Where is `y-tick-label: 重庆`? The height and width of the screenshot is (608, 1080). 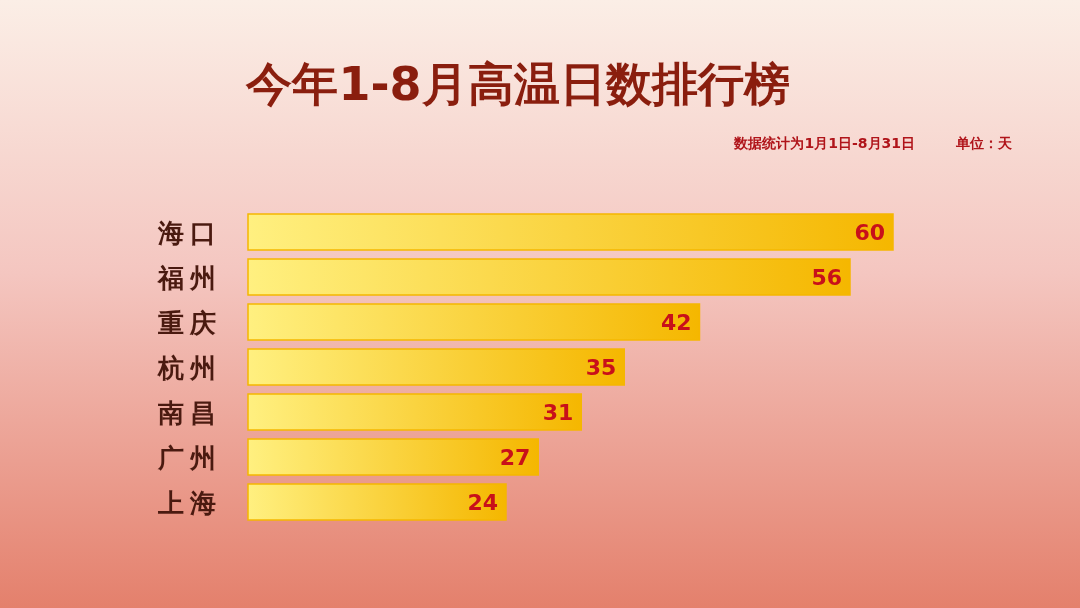
y-tick-label: 重庆 is located at coordinates (189, 323).